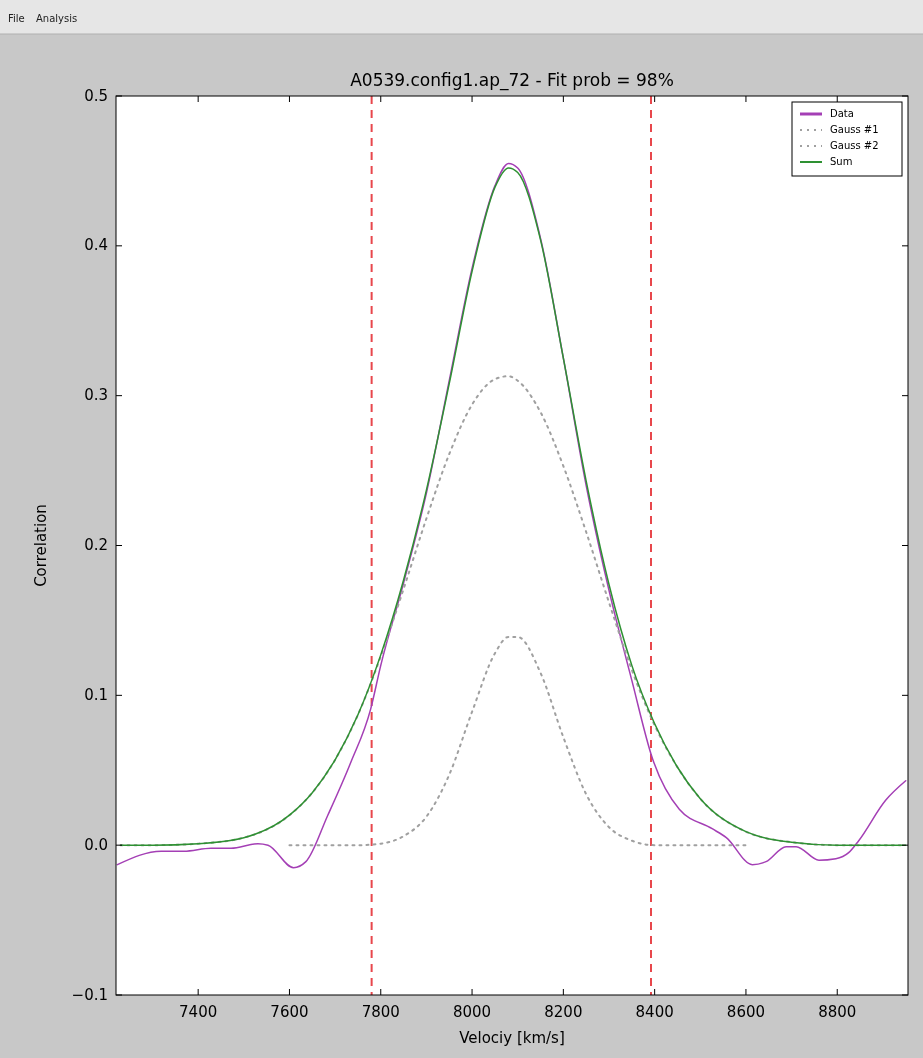 The height and width of the screenshot is (1058, 923). I want to click on x-tick-label: 7800, so click(380, 1012).